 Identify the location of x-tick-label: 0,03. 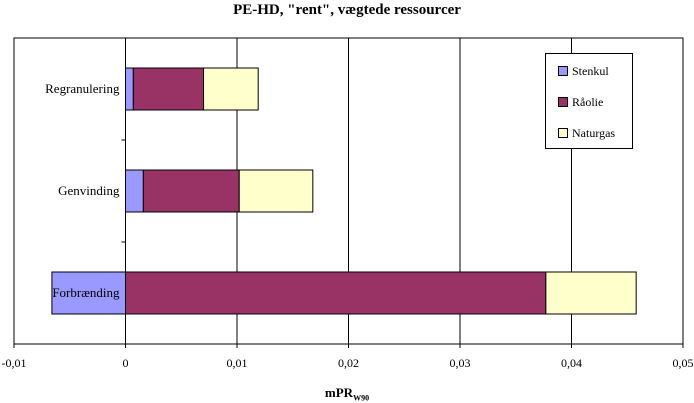
(460, 363).